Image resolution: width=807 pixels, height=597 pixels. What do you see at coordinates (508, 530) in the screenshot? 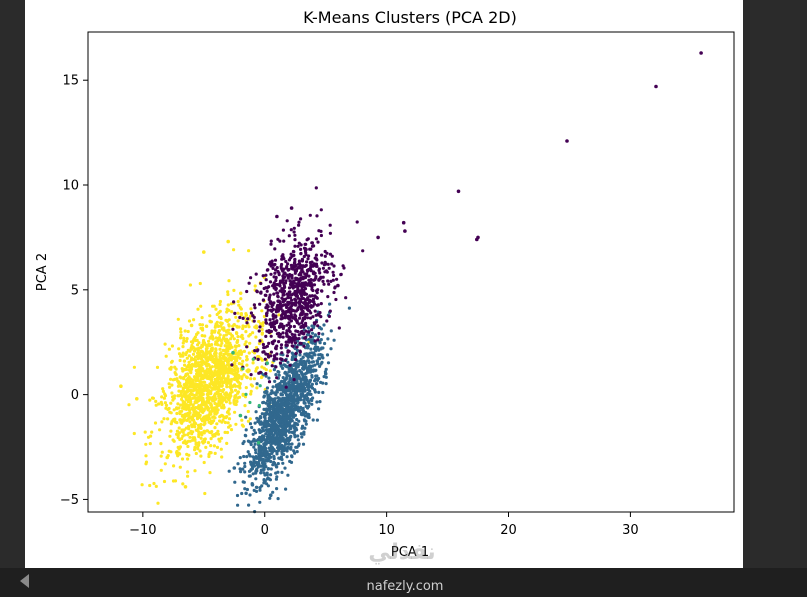
I see `x-tick-label: 20` at bounding box center [508, 530].